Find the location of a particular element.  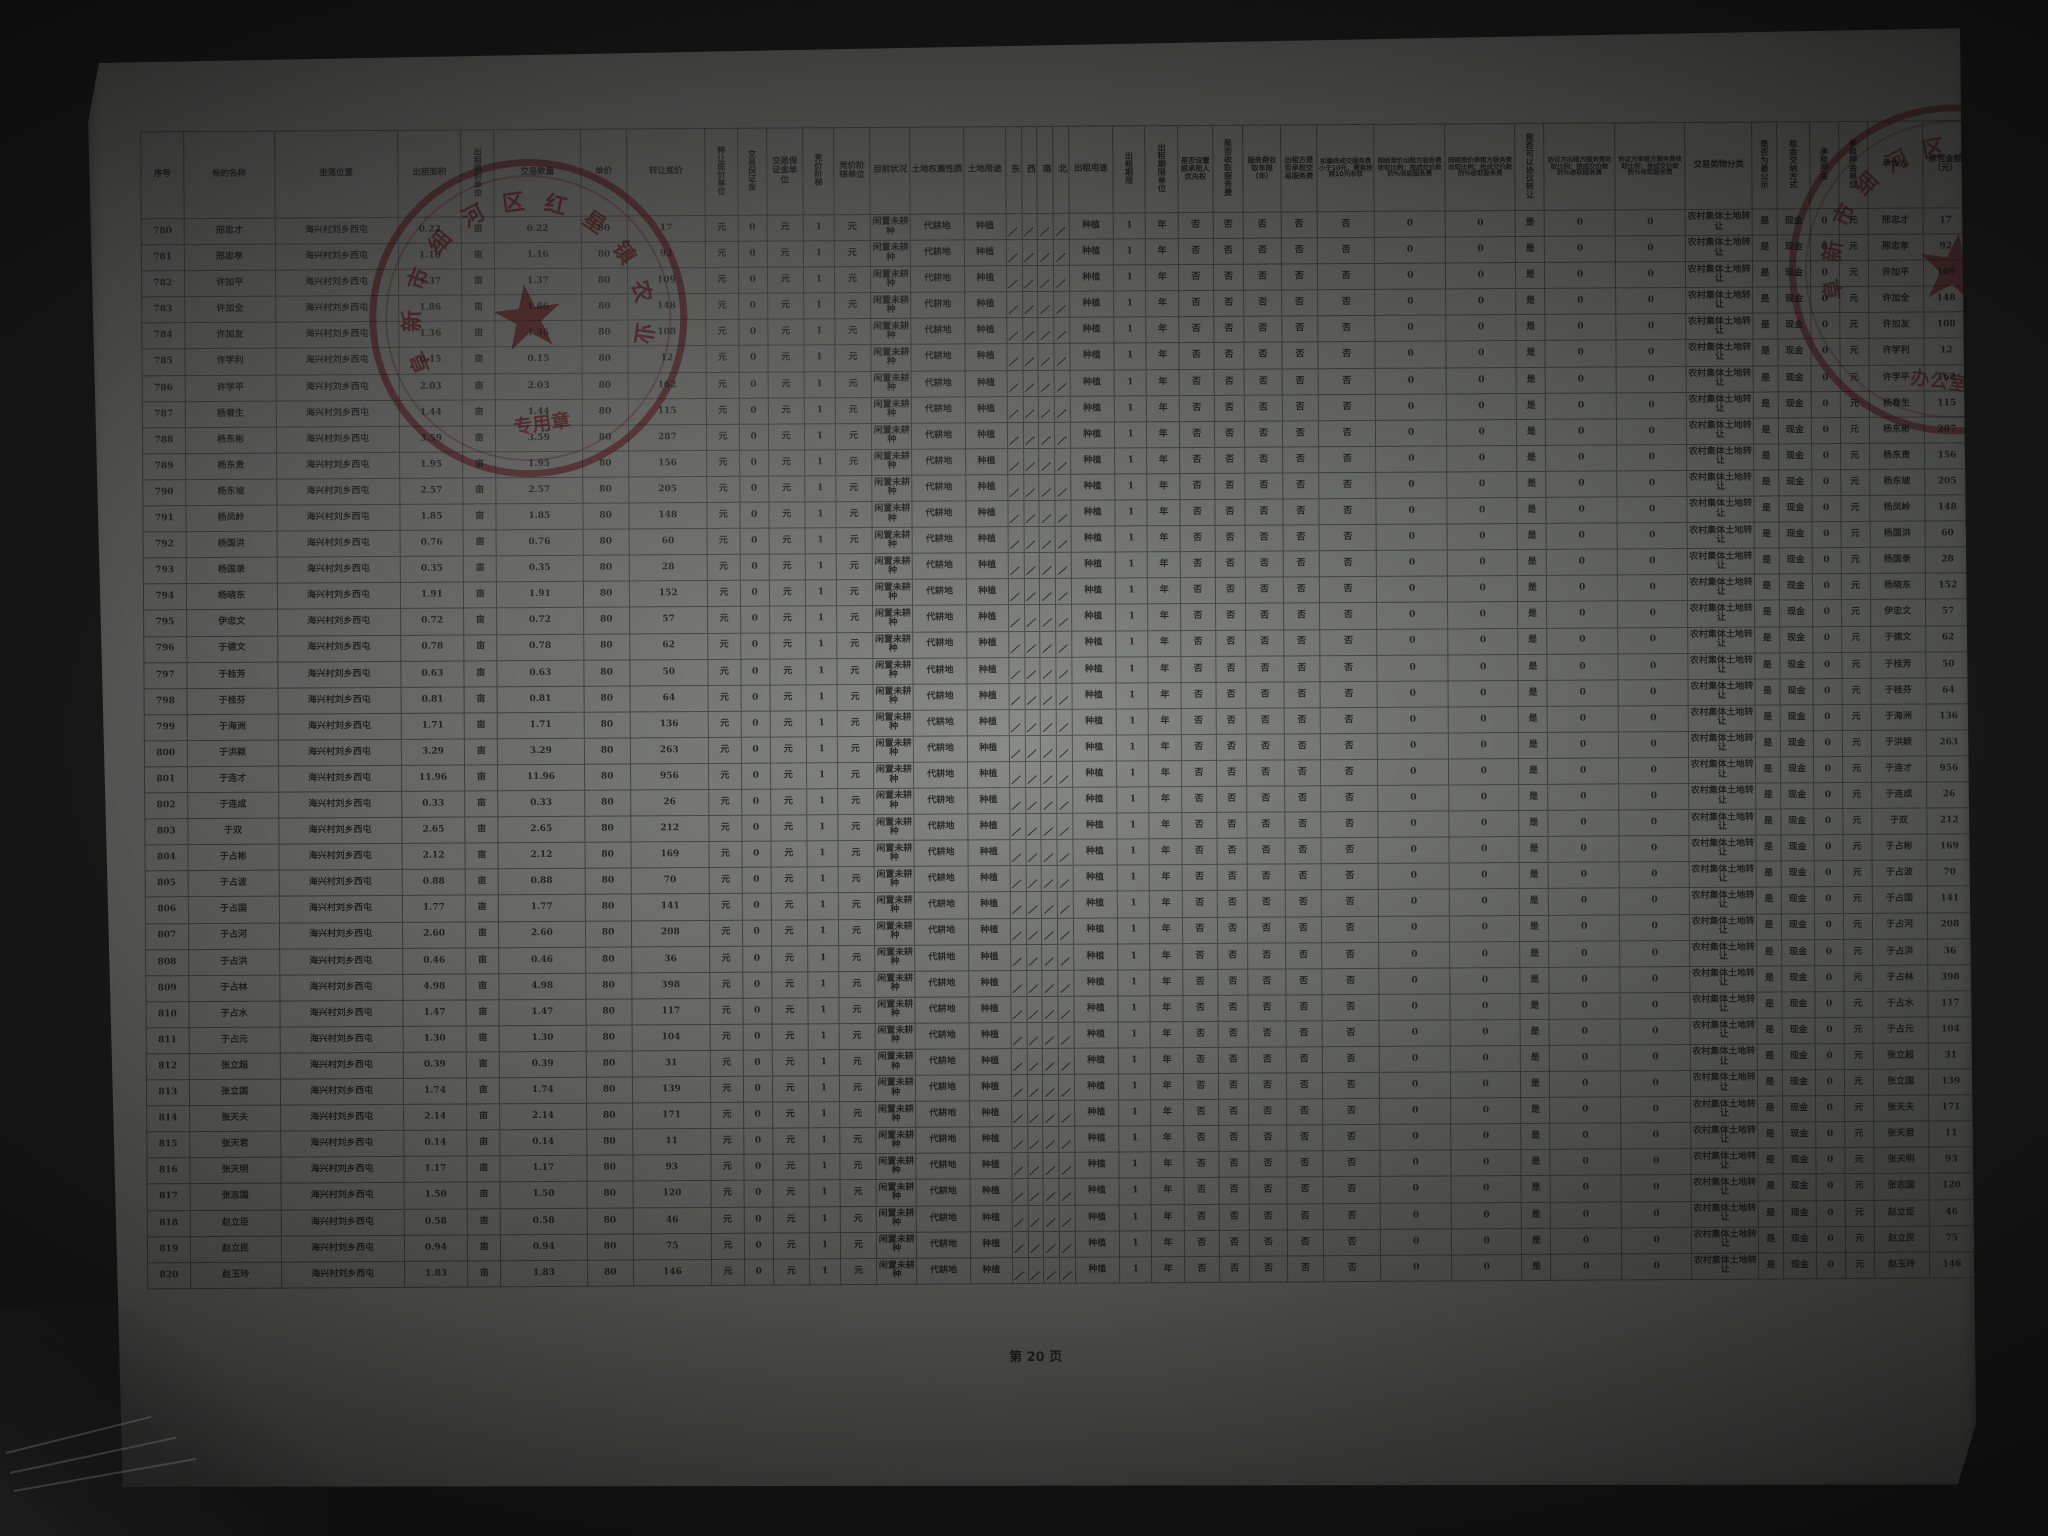

trade-quantity: 0.22 is located at coordinates (537, 229).